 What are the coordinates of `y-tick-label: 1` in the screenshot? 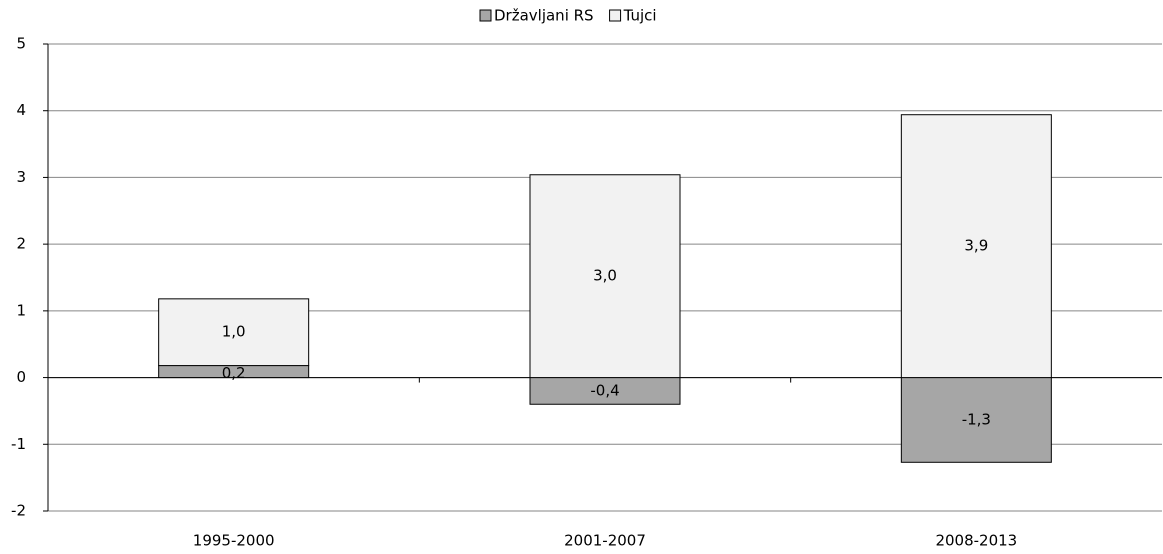 It's located at (21, 310).